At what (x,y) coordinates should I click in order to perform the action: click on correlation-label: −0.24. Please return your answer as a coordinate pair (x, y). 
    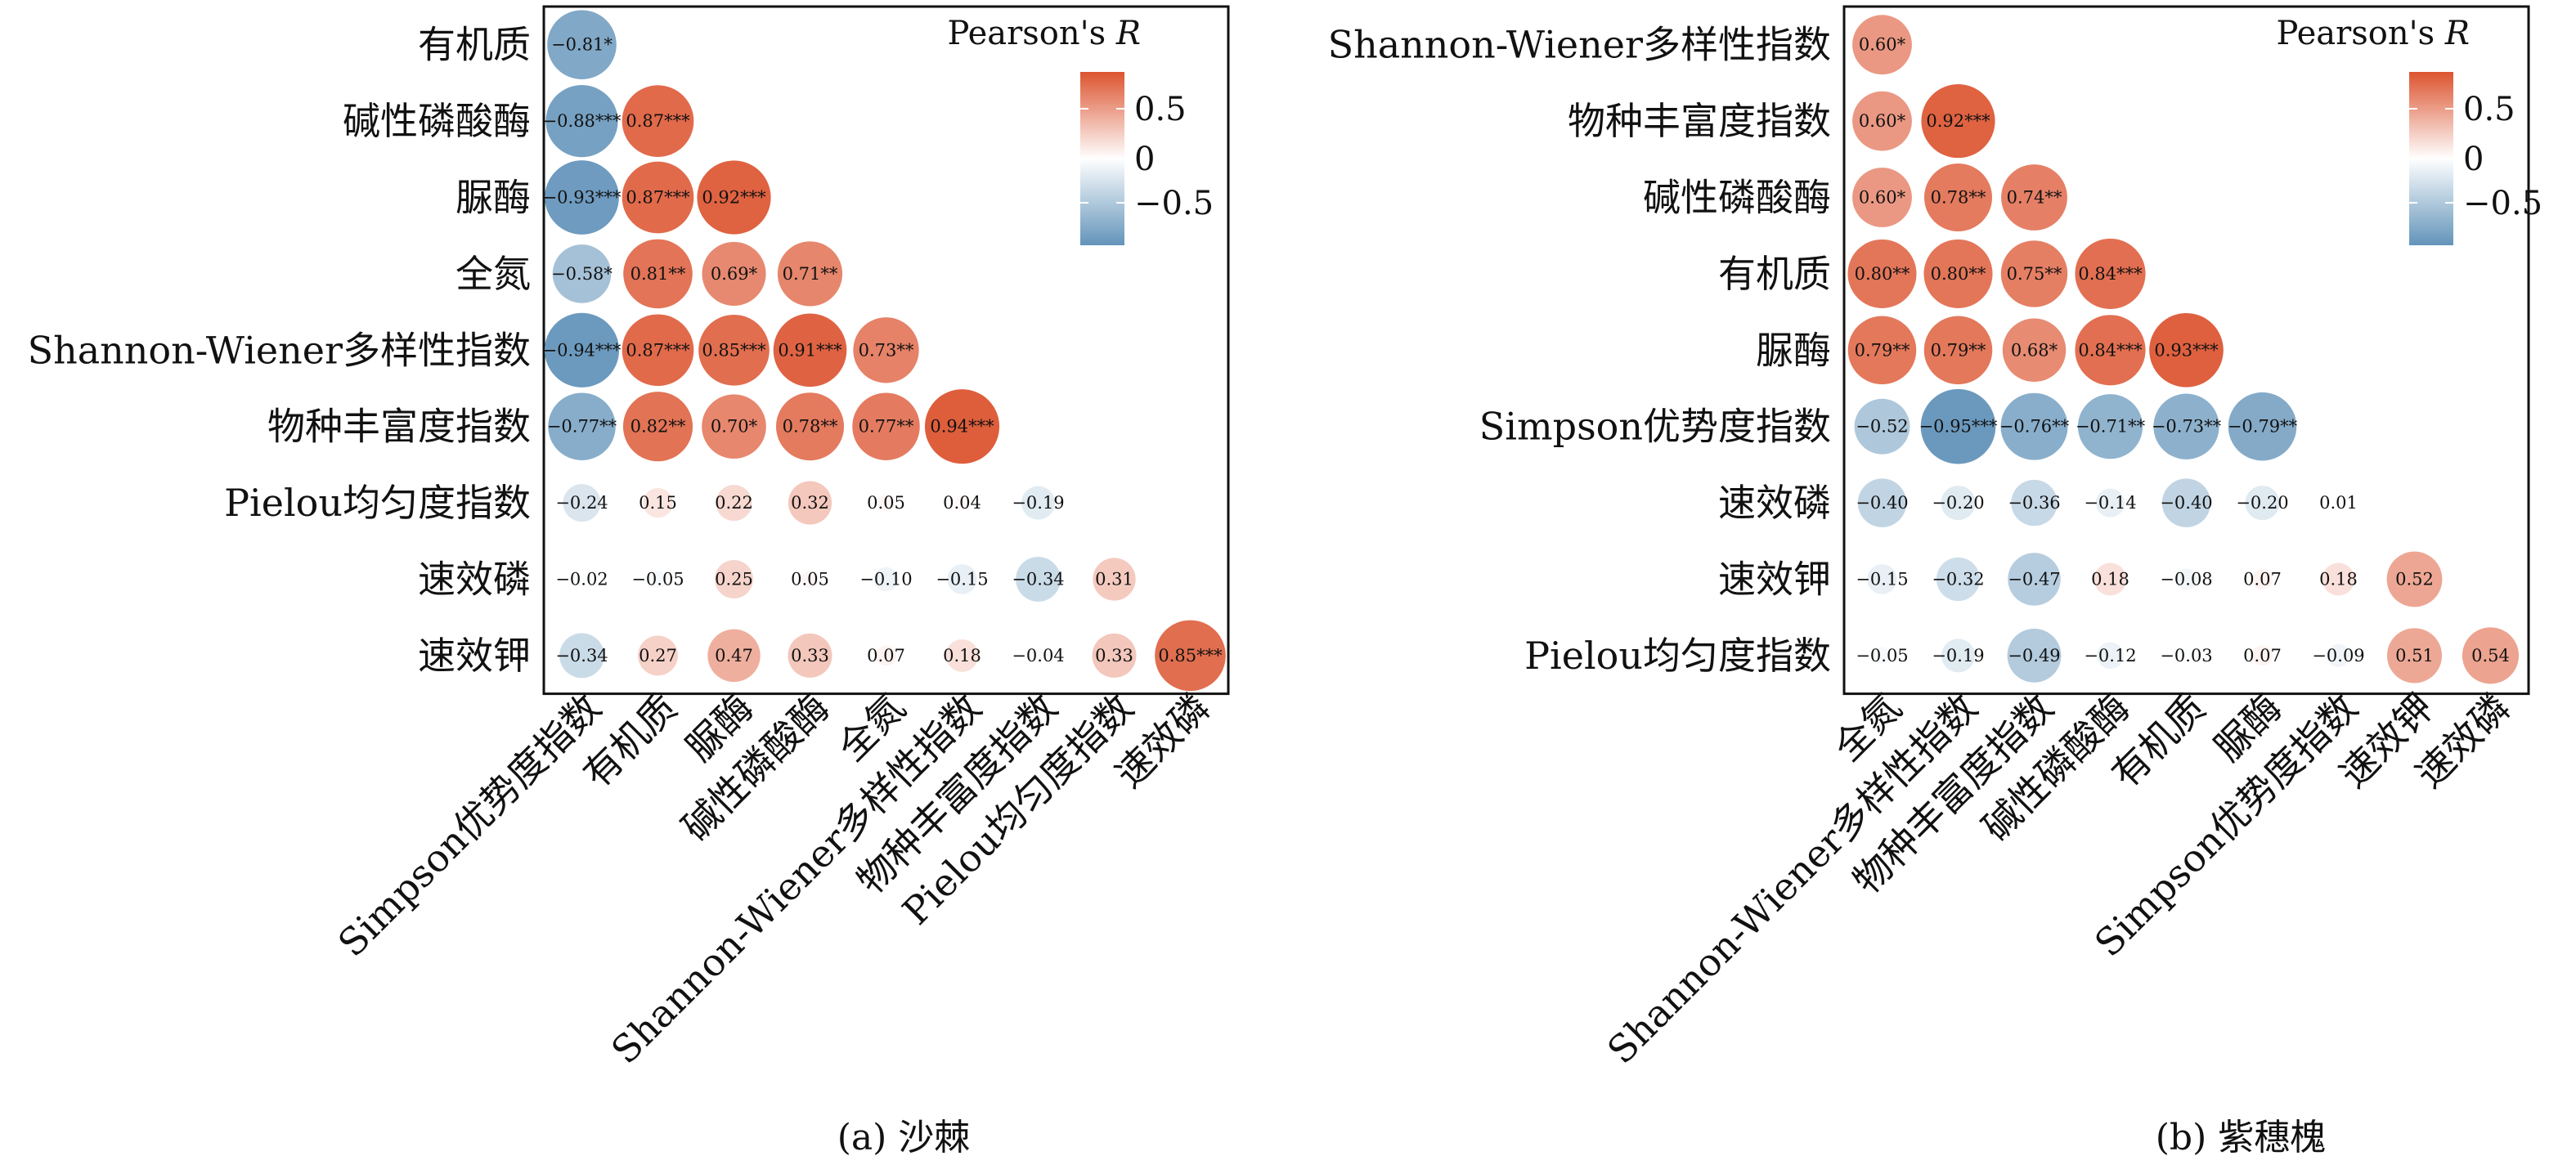
    Looking at the image, I should click on (581, 503).